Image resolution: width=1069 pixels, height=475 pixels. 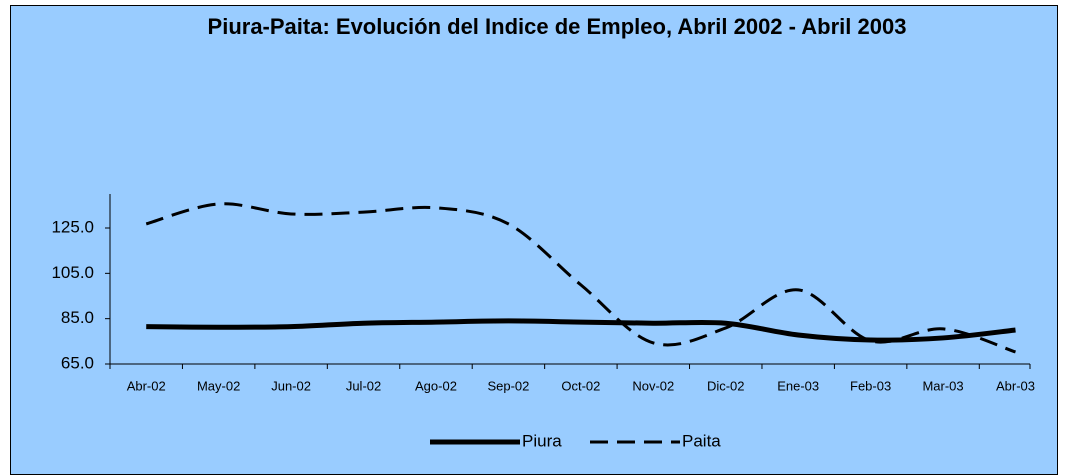 What do you see at coordinates (942, 385) in the screenshot?
I see `x-tick-label: Mar-03` at bounding box center [942, 385].